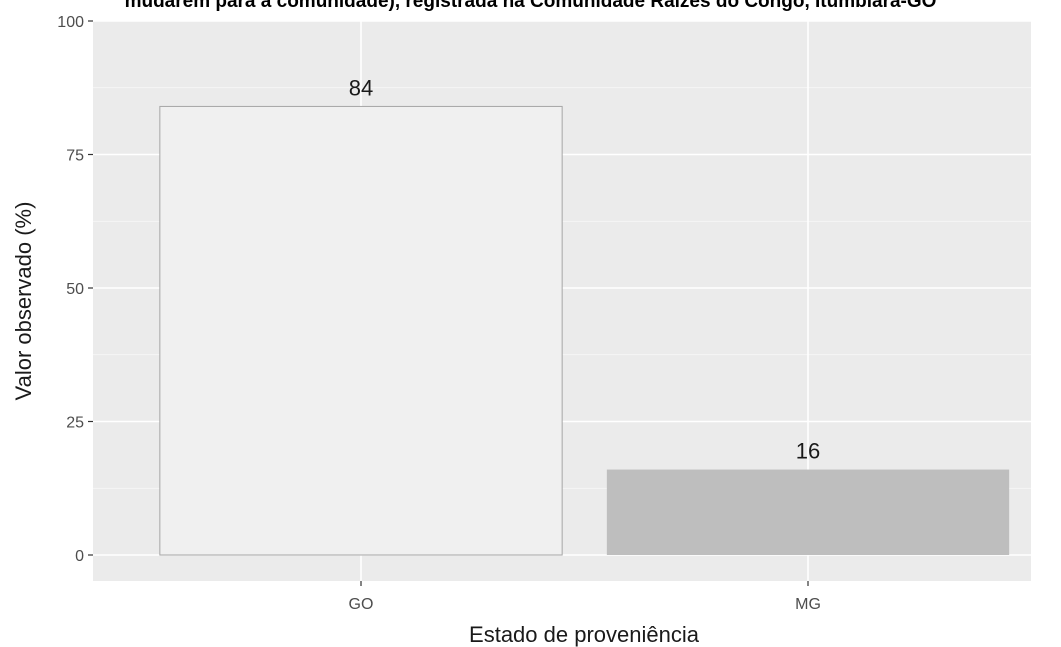  Describe the element at coordinates (361, 604) in the screenshot. I see `x-tick-label: GO` at that location.